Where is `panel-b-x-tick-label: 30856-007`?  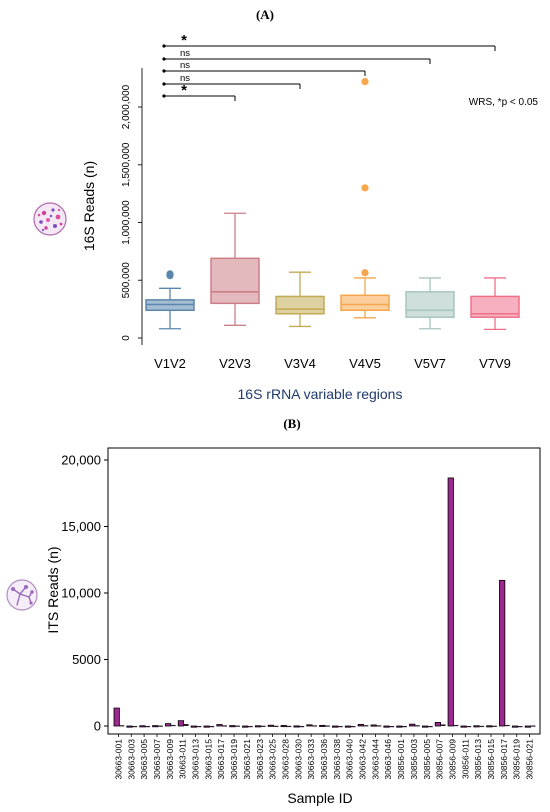
panel-b-x-tick-label: 30856-007 is located at coordinates (440, 759).